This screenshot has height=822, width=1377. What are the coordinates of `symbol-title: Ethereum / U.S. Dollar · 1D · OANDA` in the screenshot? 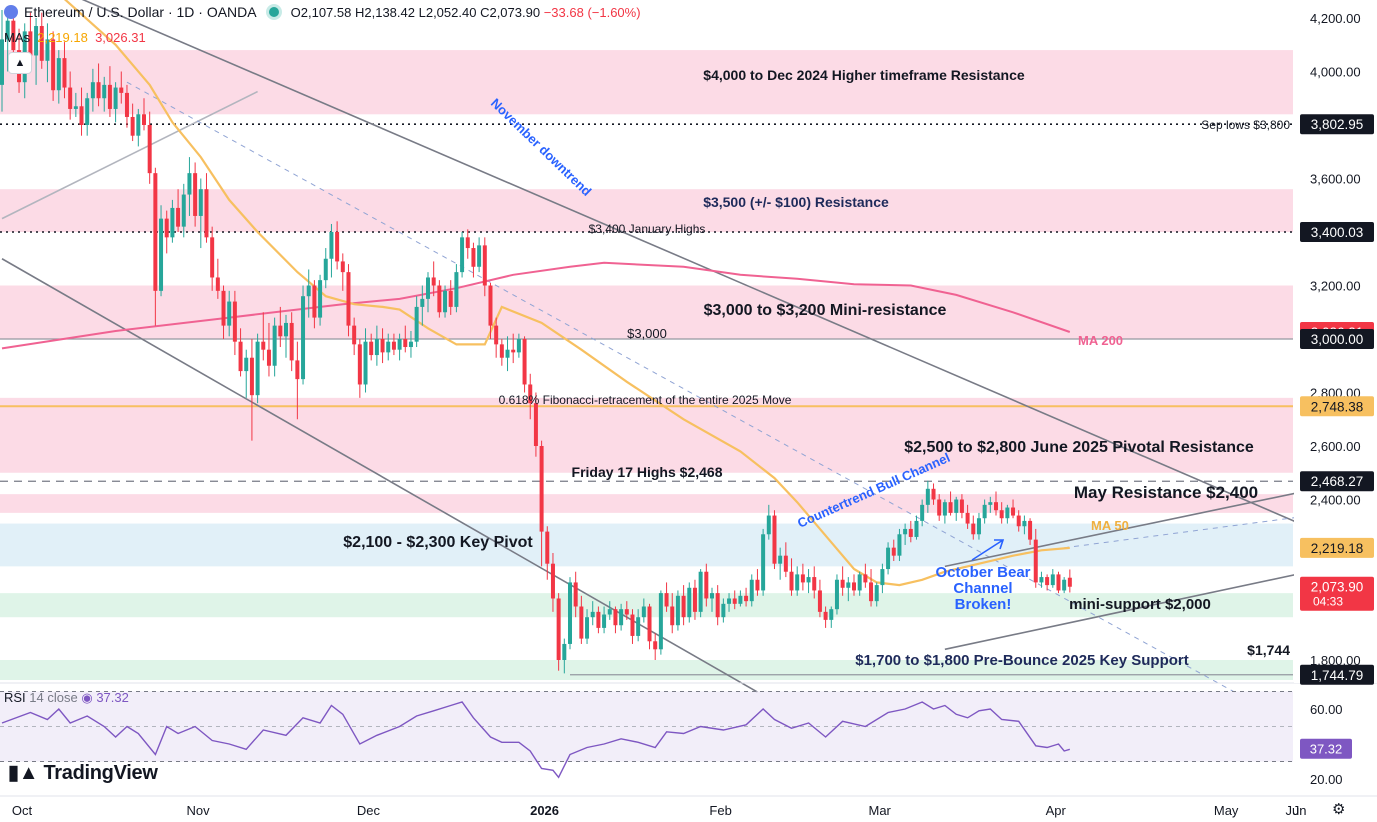 It's located at (140, 12).